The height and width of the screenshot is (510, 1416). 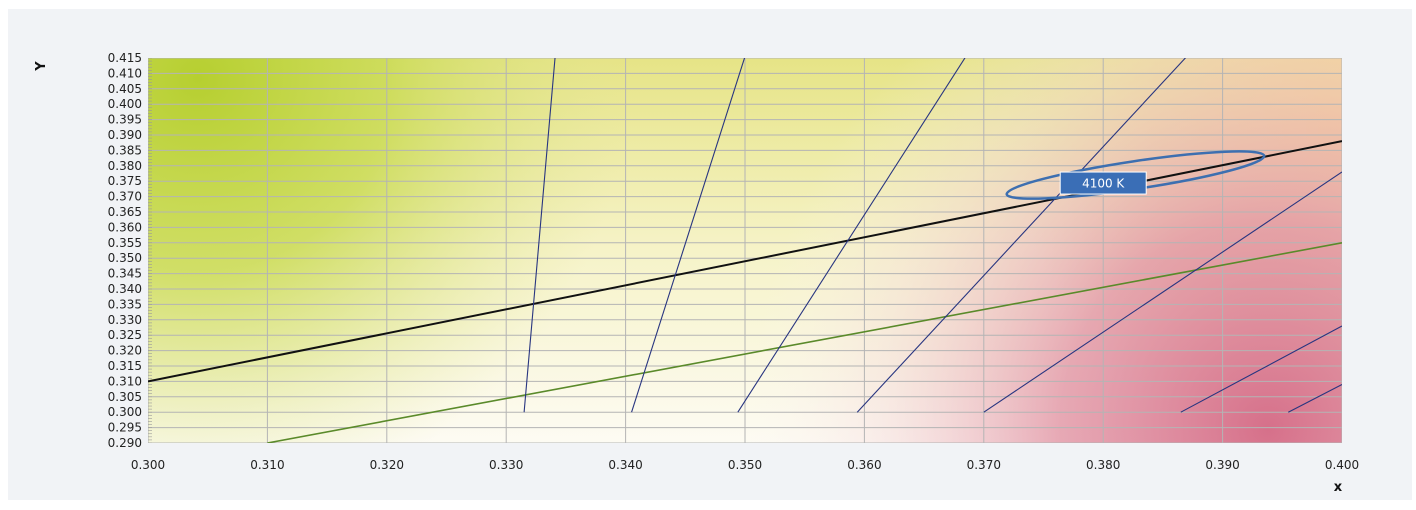 What do you see at coordinates (125, 258) in the screenshot?
I see `y-tick-label: 0.350` at bounding box center [125, 258].